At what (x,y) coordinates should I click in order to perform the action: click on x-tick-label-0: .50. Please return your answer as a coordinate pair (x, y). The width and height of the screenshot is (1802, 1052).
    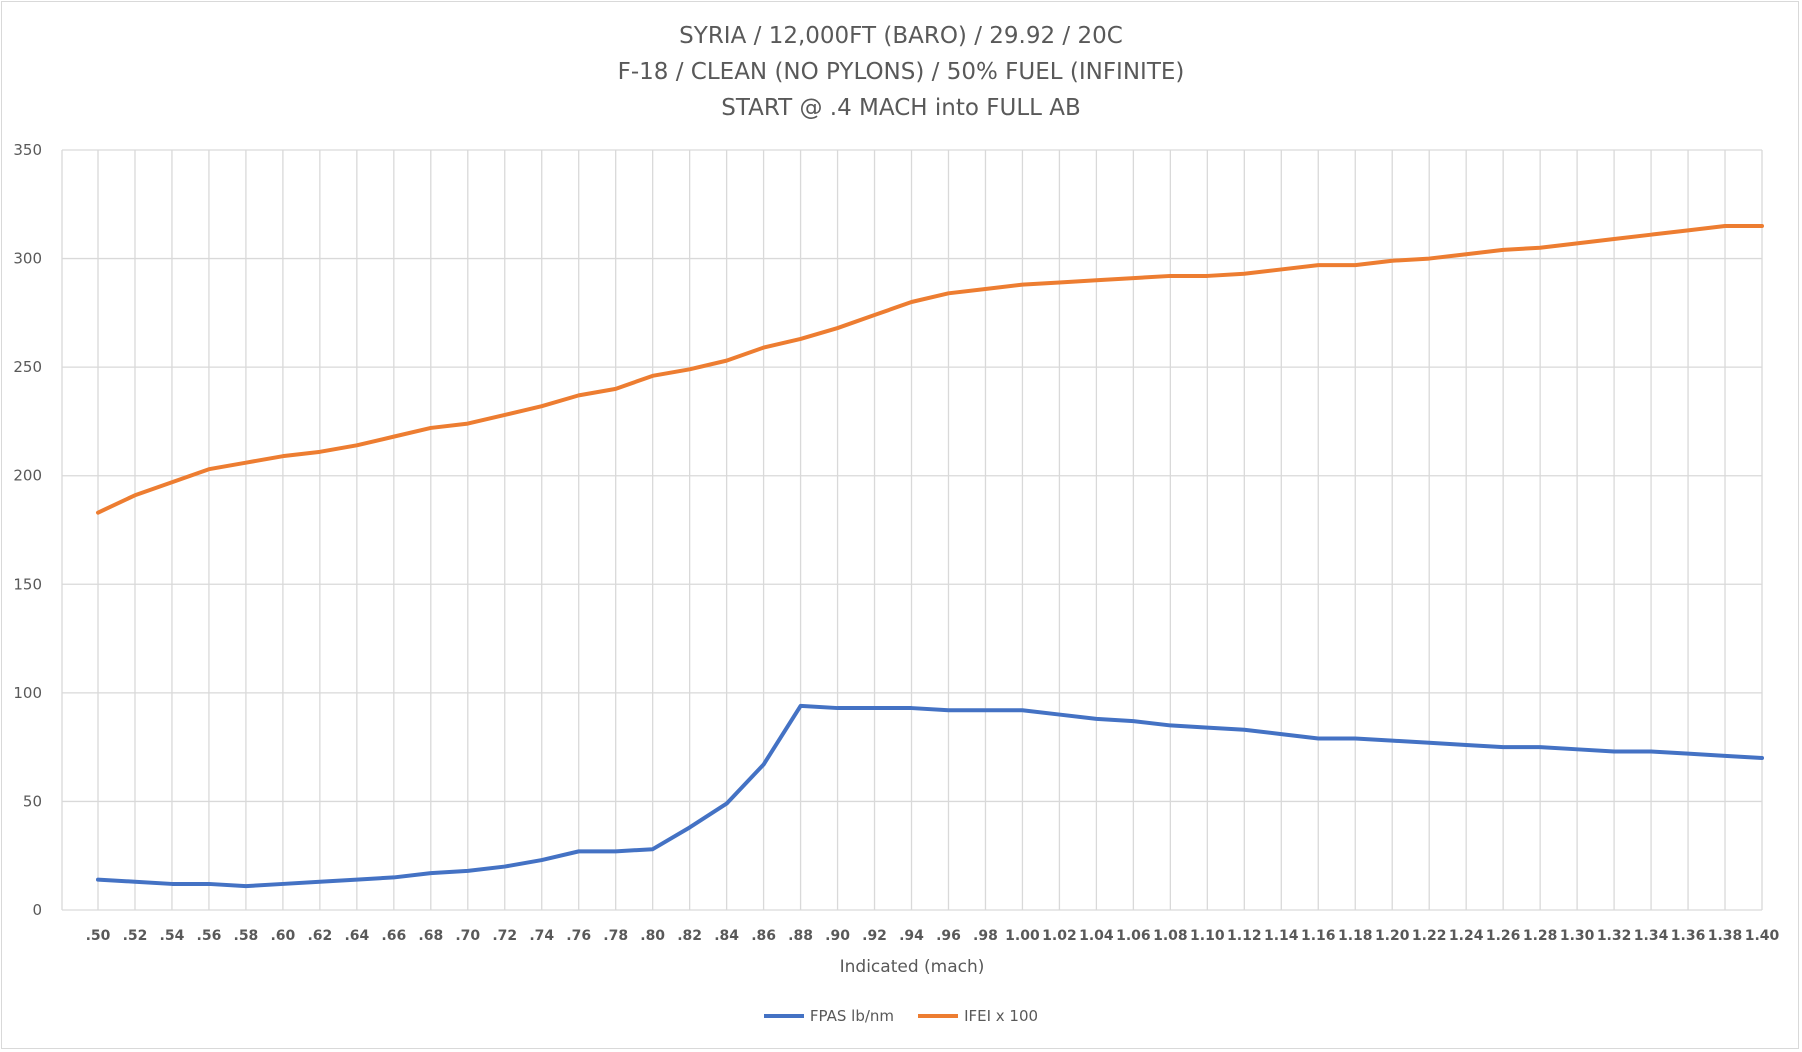
    Looking at the image, I should click on (98, 936).